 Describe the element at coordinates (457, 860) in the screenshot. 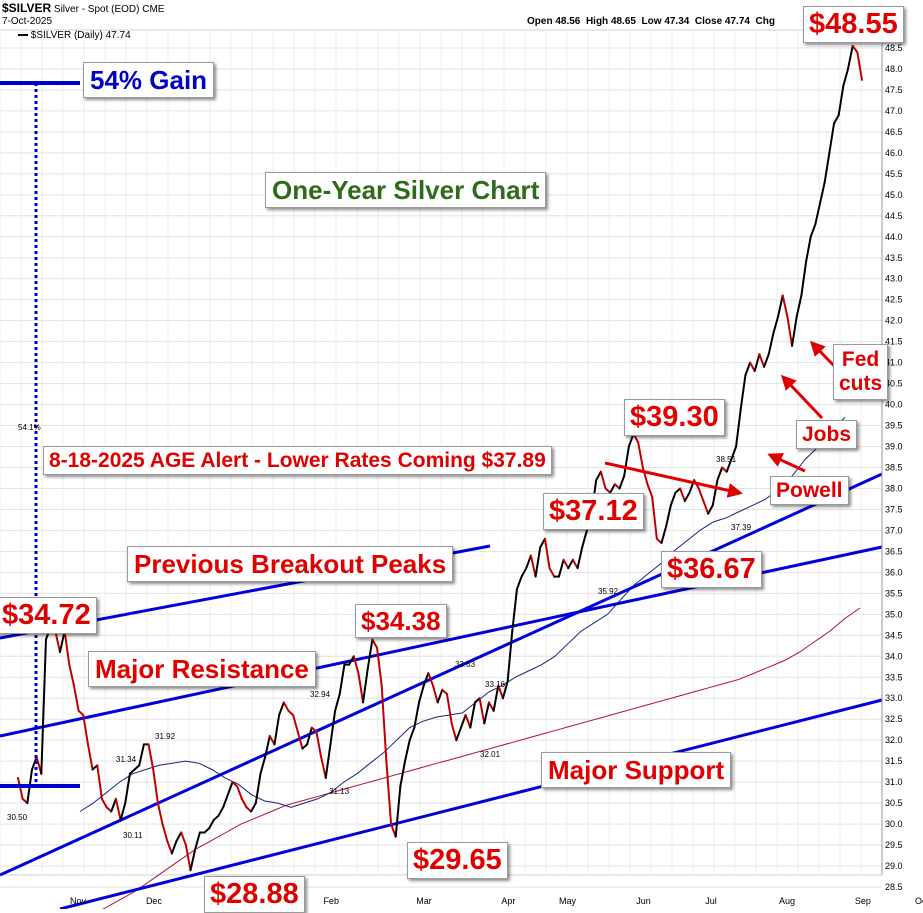

I see `price-29-65: $29.65` at that location.